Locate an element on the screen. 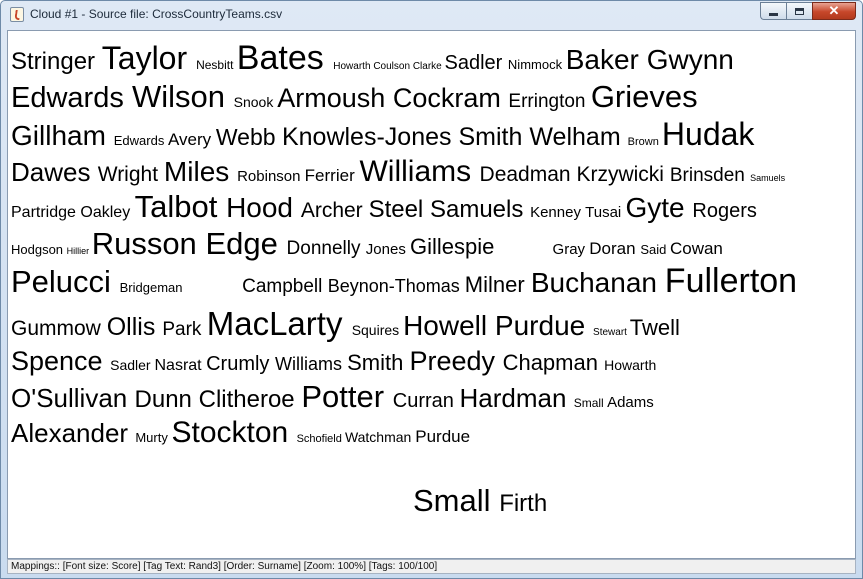  cloud-tag: Webb is located at coordinates (245, 137).